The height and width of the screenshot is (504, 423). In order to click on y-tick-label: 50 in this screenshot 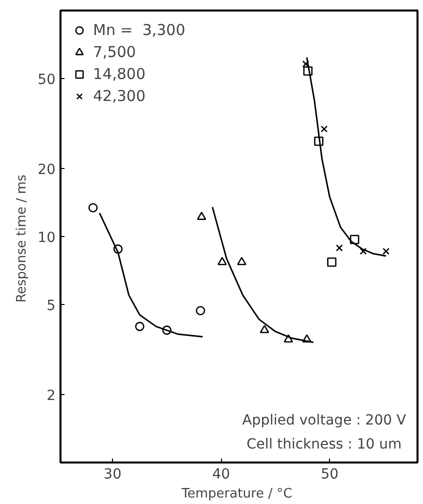, I will do `click(47, 80)`.